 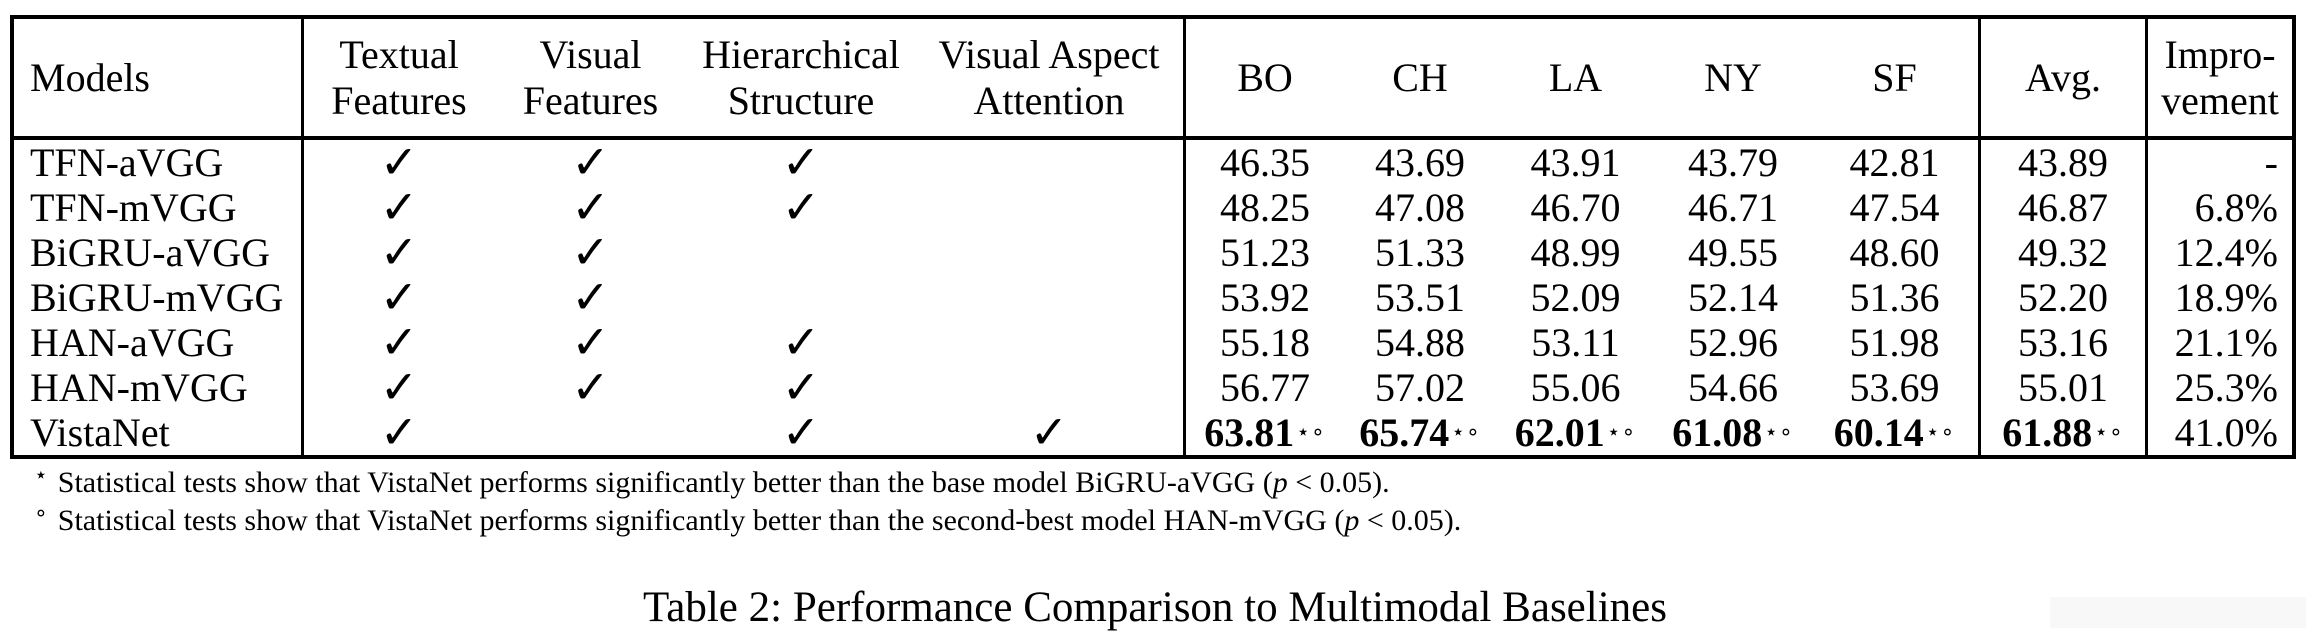 I want to click on model-name-cell: TFN-mVGG, so click(x=159, y=207).